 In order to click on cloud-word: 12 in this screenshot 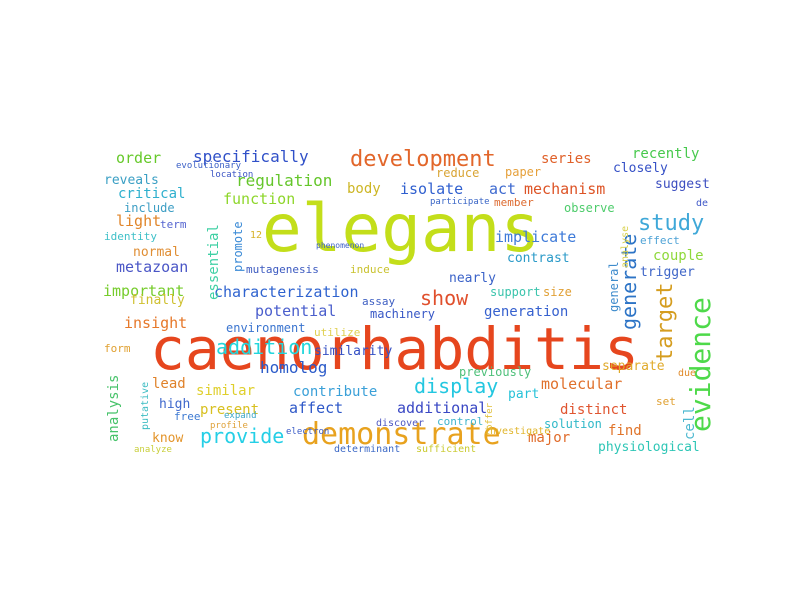, I will do `click(256, 235)`.